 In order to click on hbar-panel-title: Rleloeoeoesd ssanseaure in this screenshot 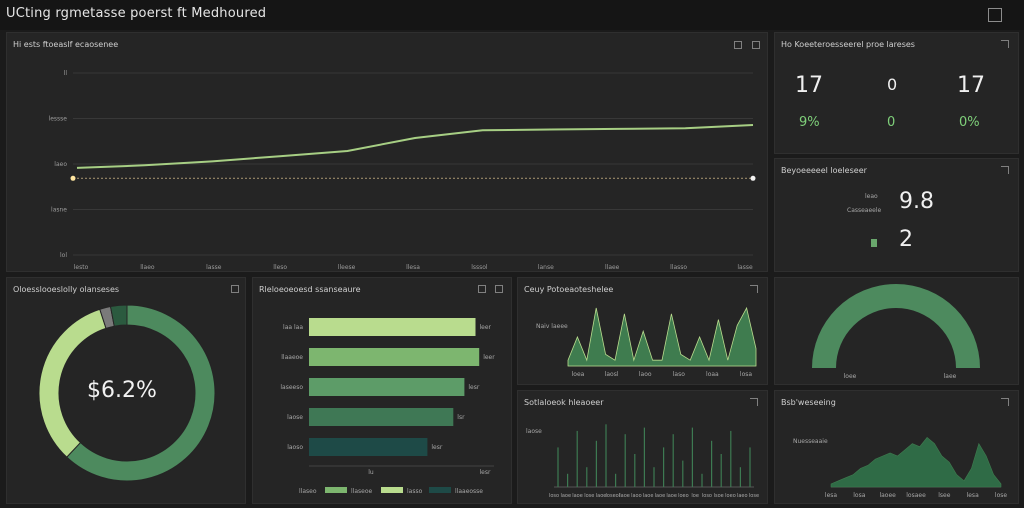, I will do `click(310, 289)`.